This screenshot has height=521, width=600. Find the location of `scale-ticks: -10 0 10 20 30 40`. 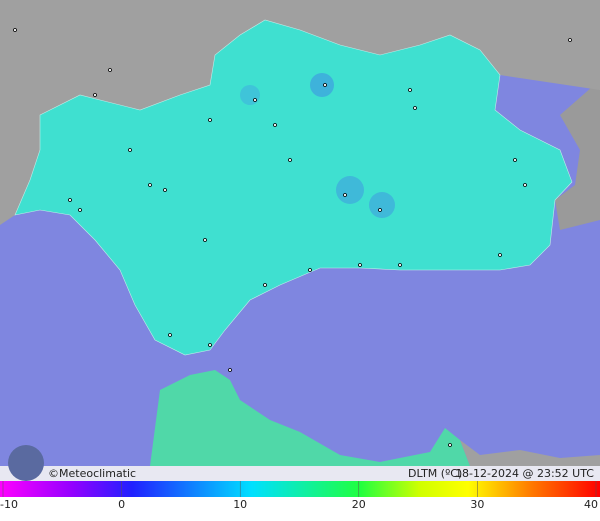

scale-ticks: -10 0 10 20 30 40 is located at coordinates (299, 496).